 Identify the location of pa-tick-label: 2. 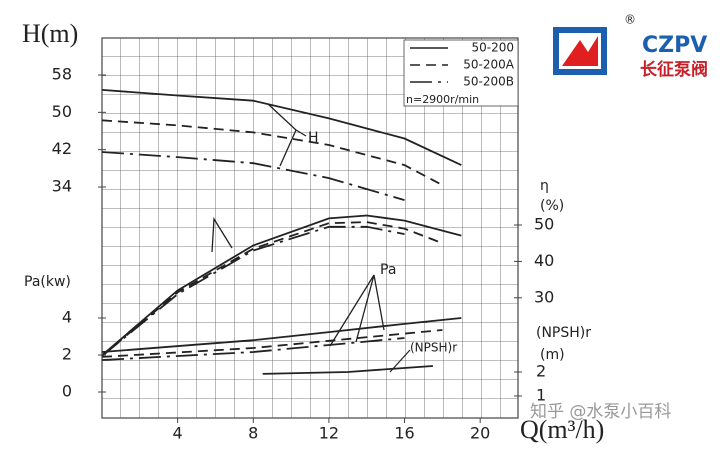
(67, 354).